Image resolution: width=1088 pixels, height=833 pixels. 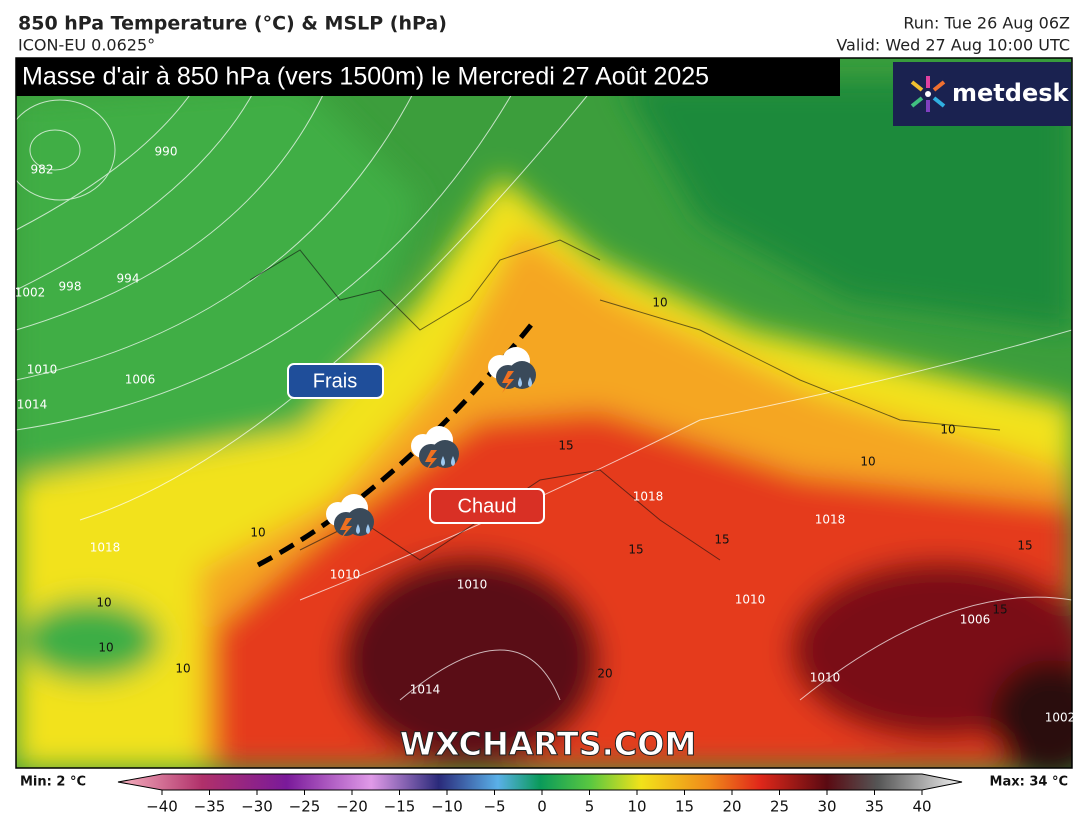 What do you see at coordinates (400, 807) in the screenshot?
I see `colorbar-tick-label: −15` at bounding box center [400, 807].